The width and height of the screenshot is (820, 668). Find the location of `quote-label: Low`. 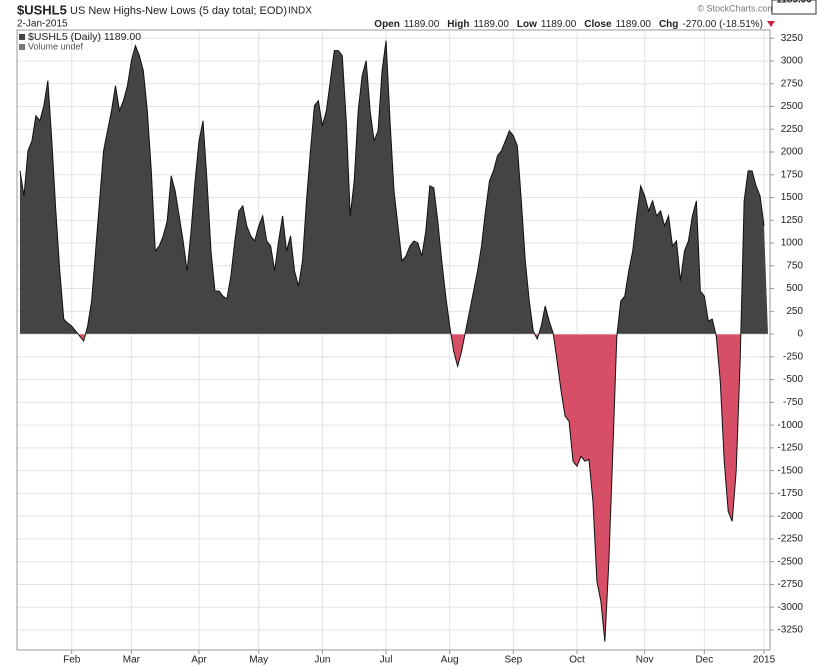

quote-label: Low is located at coordinates (527, 24).